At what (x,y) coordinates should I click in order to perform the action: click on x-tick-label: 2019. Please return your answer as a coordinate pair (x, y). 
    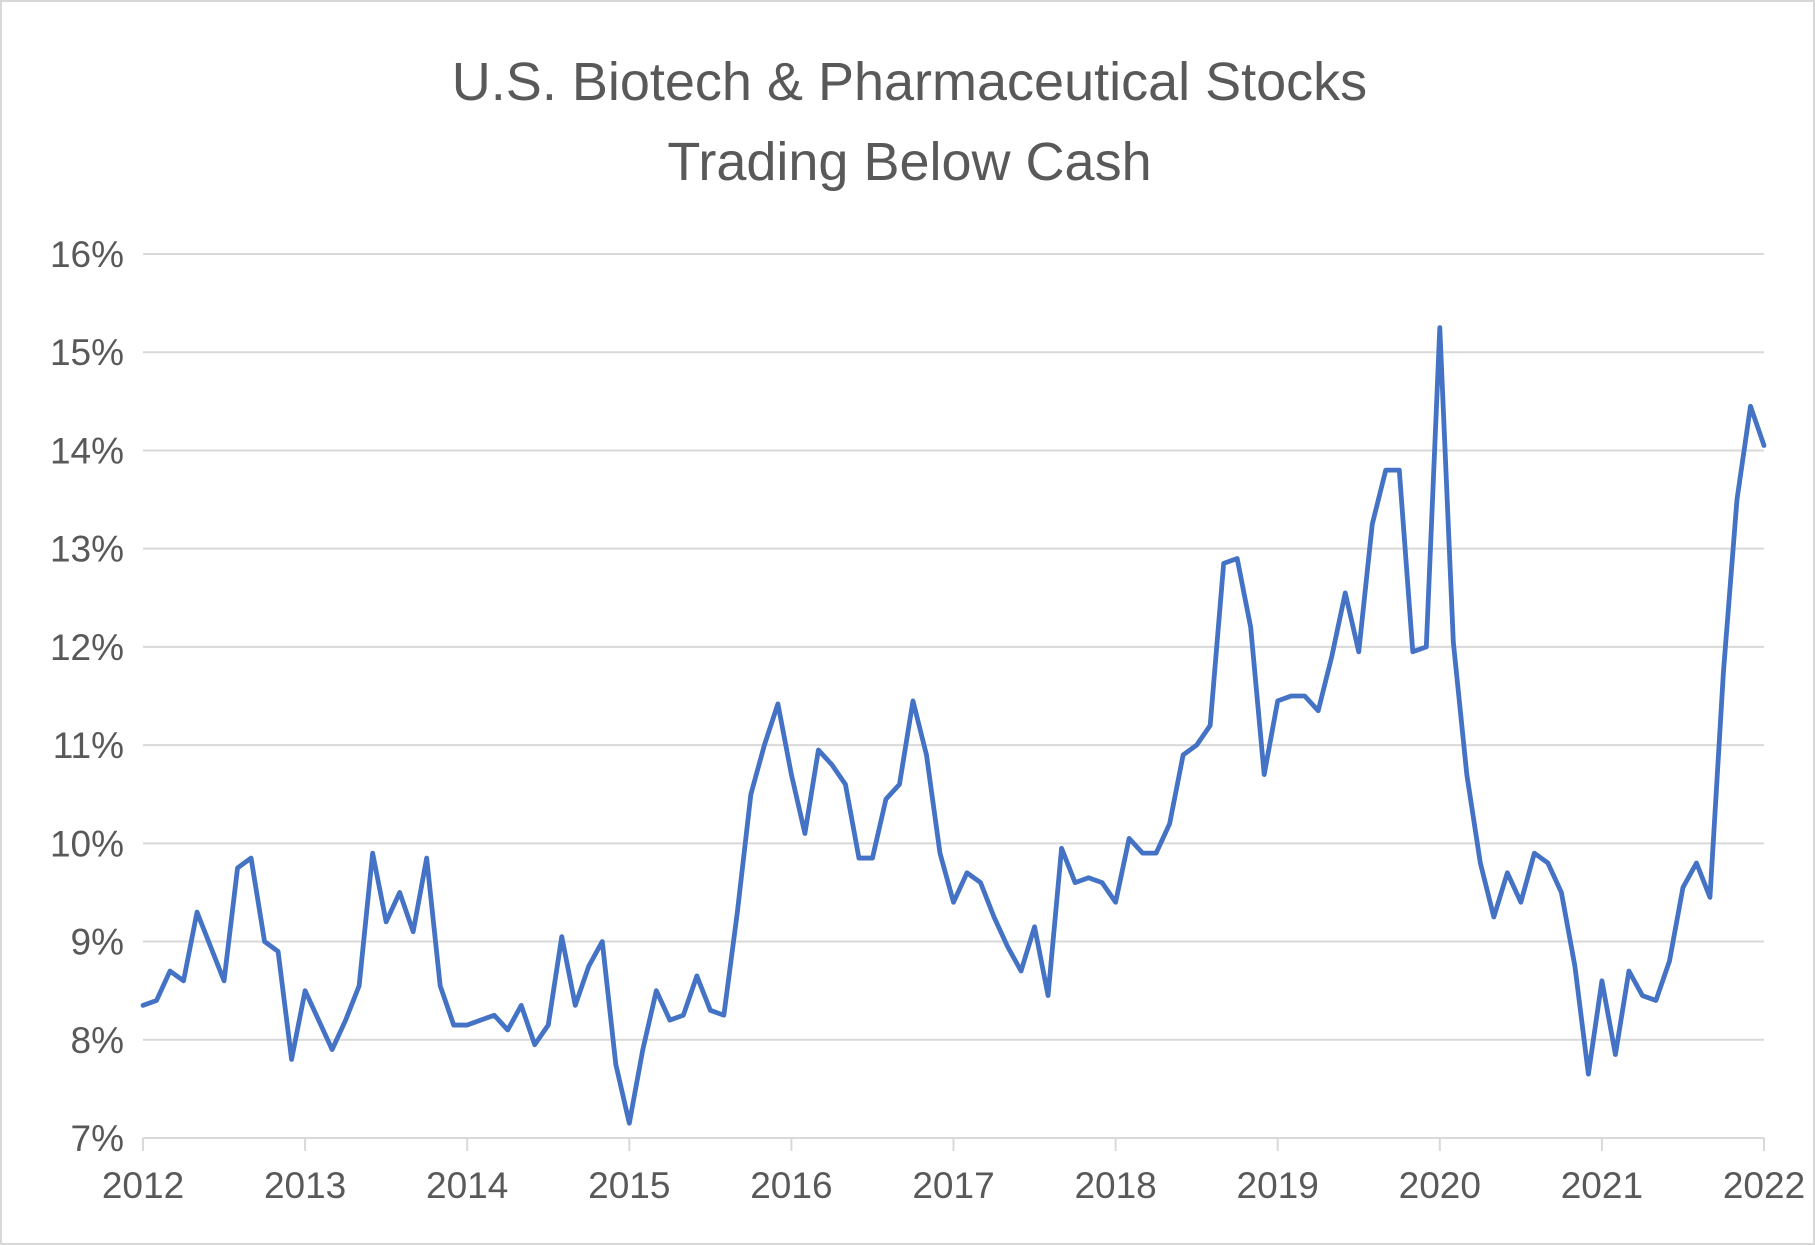
    Looking at the image, I should click on (1278, 1185).